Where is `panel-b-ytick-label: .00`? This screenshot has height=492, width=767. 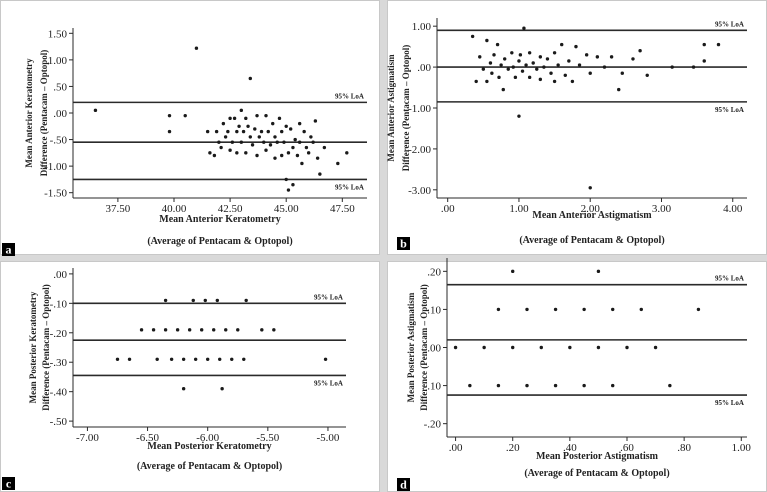
panel-b-ytick-label: .00 is located at coordinates (424, 68).